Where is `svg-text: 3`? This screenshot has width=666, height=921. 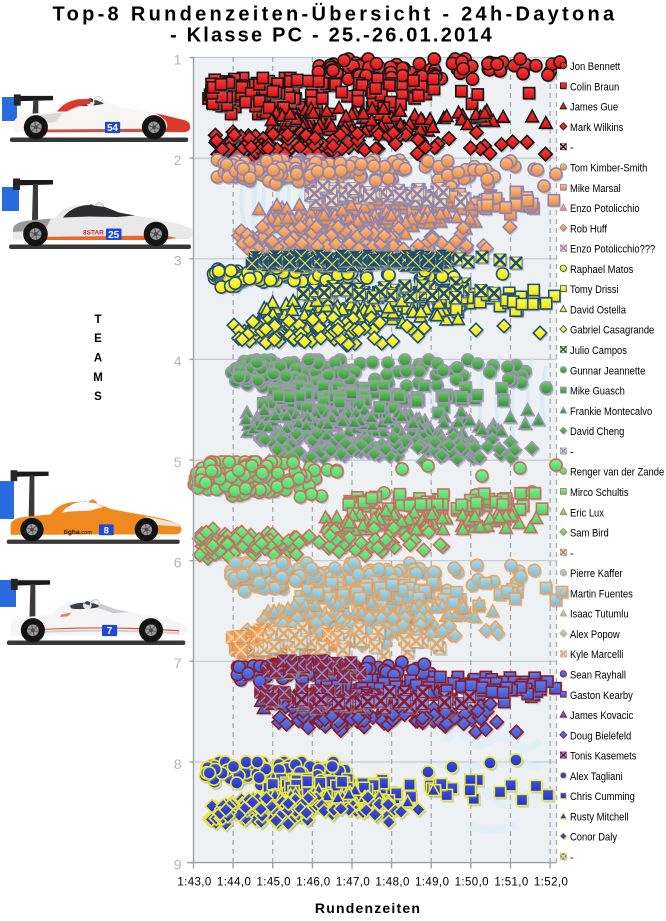 svg-text: 3 is located at coordinates (178, 261).